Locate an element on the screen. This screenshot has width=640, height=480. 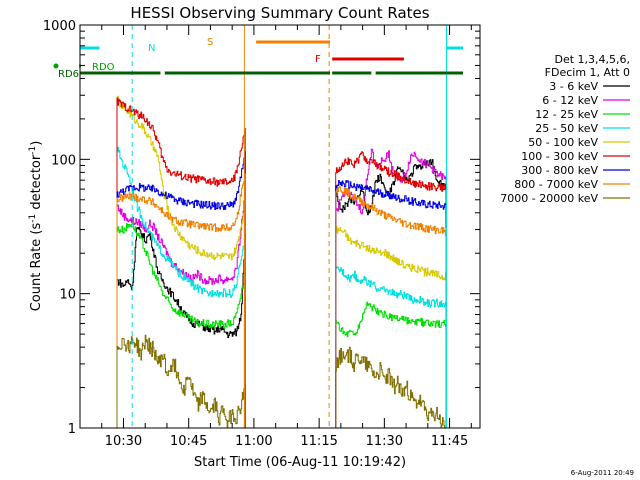
y-tick-label-3: 100 is located at coordinates (63, 160).